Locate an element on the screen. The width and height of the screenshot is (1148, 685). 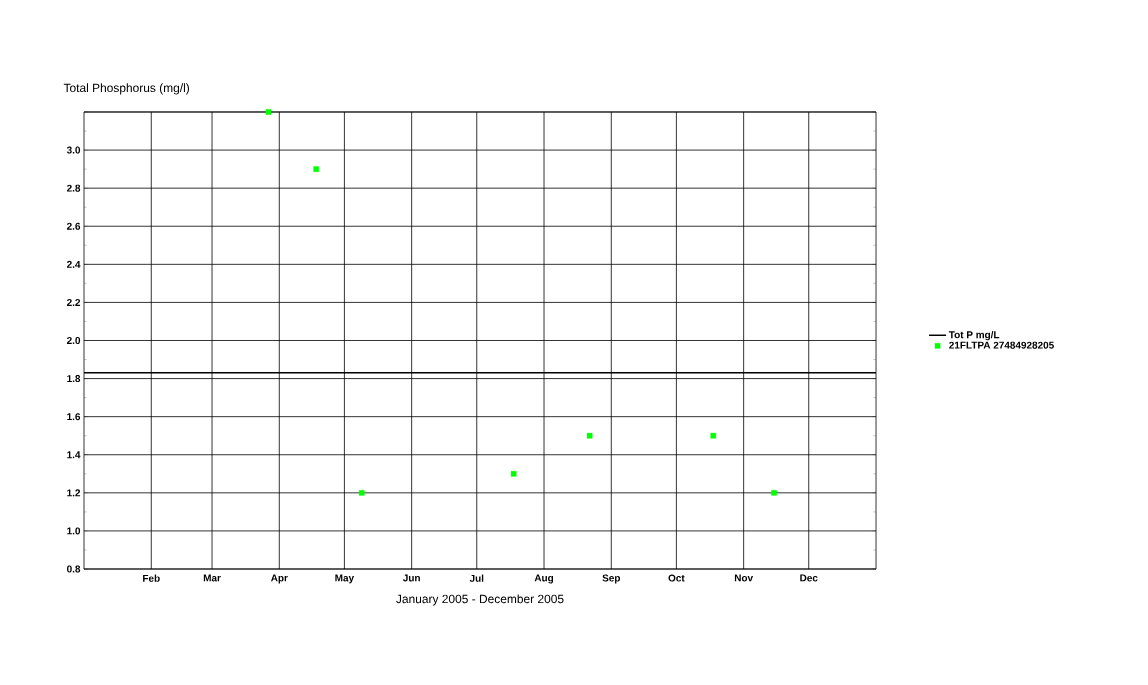
y-tick-label: 1.2 is located at coordinates (74, 493).